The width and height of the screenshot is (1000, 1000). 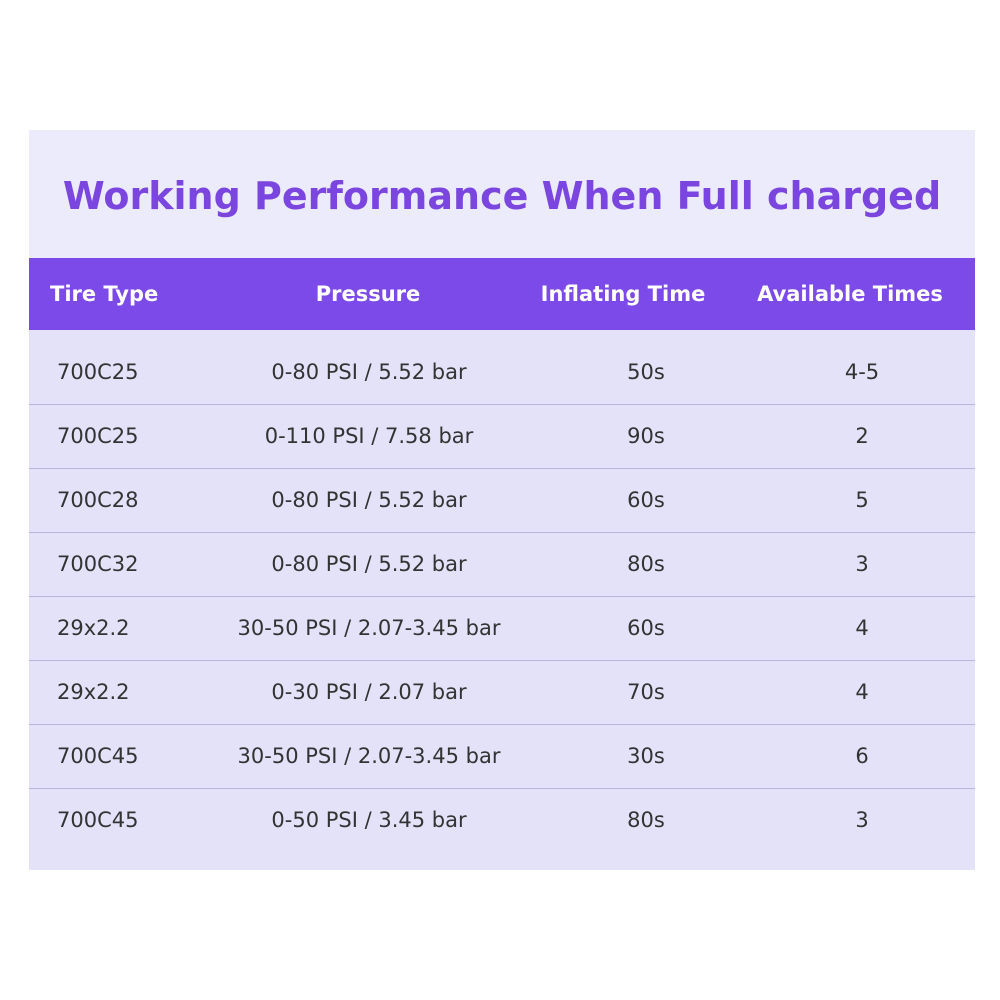 I want to click on header-cell: Available Times, so click(x=850, y=294).